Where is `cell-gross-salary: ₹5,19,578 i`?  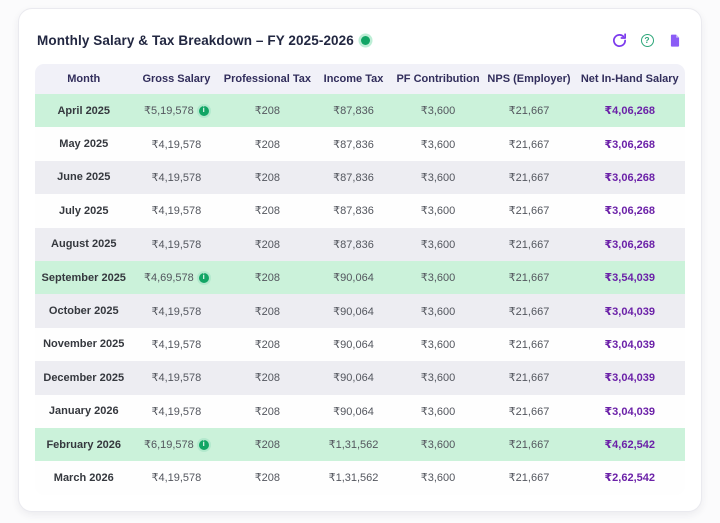
cell-gross-salary: ₹5,19,578 i is located at coordinates (176, 111).